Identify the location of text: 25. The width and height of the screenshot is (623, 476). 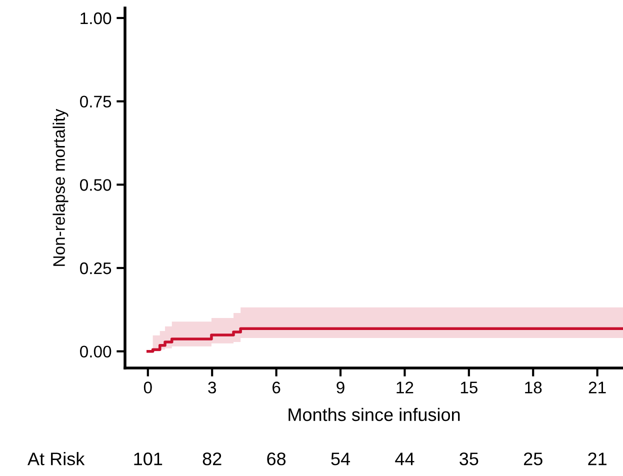
(533, 459).